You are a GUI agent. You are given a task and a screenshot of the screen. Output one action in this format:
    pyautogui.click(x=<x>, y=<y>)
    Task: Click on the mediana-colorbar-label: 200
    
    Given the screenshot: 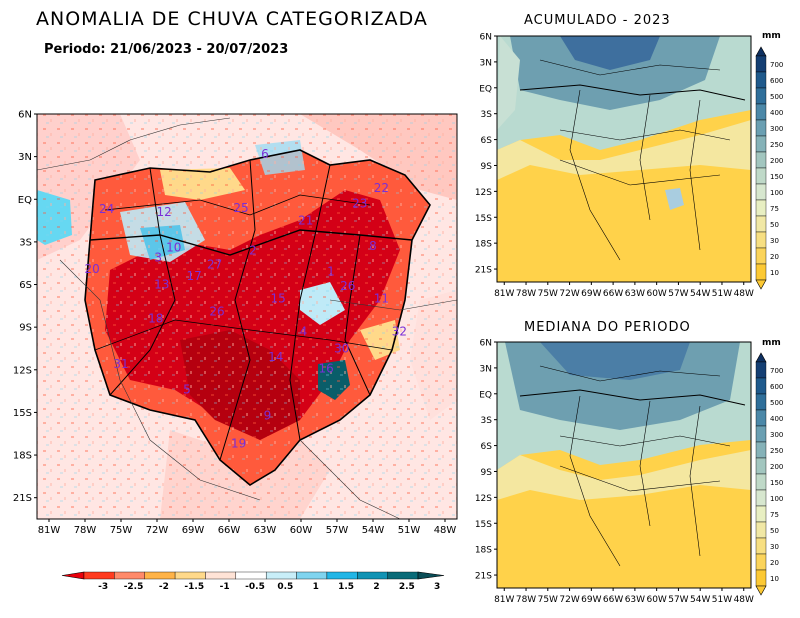 What is the action you would take?
    pyautogui.click(x=776, y=467)
    